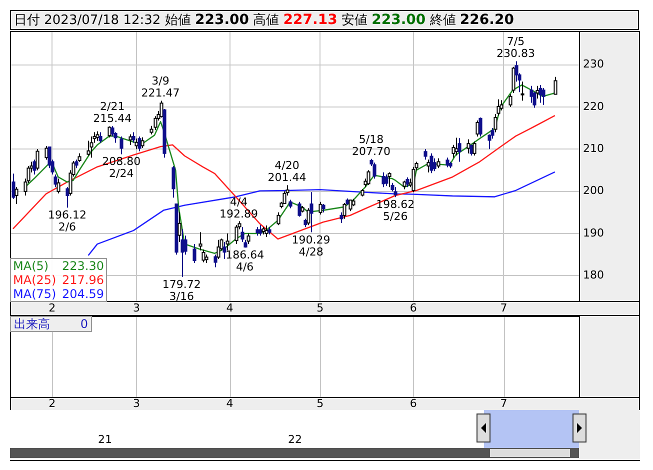 The height and width of the screenshot is (470, 653). Describe the element at coordinates (504, 307) in the screenshot. I see `x-tick-label: 7` at that location.